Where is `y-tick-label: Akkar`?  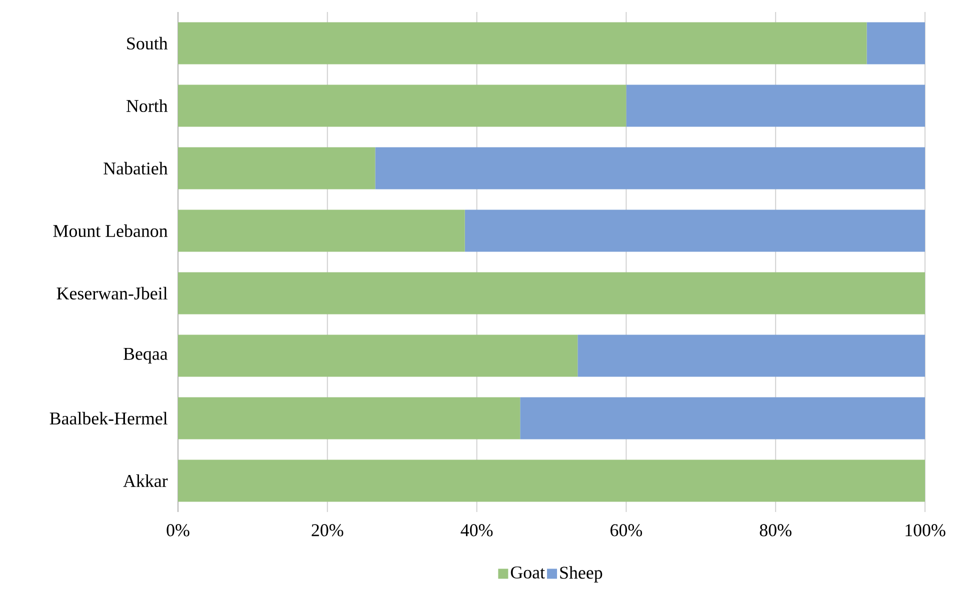
y-tick-label: Akkar is located at coordinates (145, 481).